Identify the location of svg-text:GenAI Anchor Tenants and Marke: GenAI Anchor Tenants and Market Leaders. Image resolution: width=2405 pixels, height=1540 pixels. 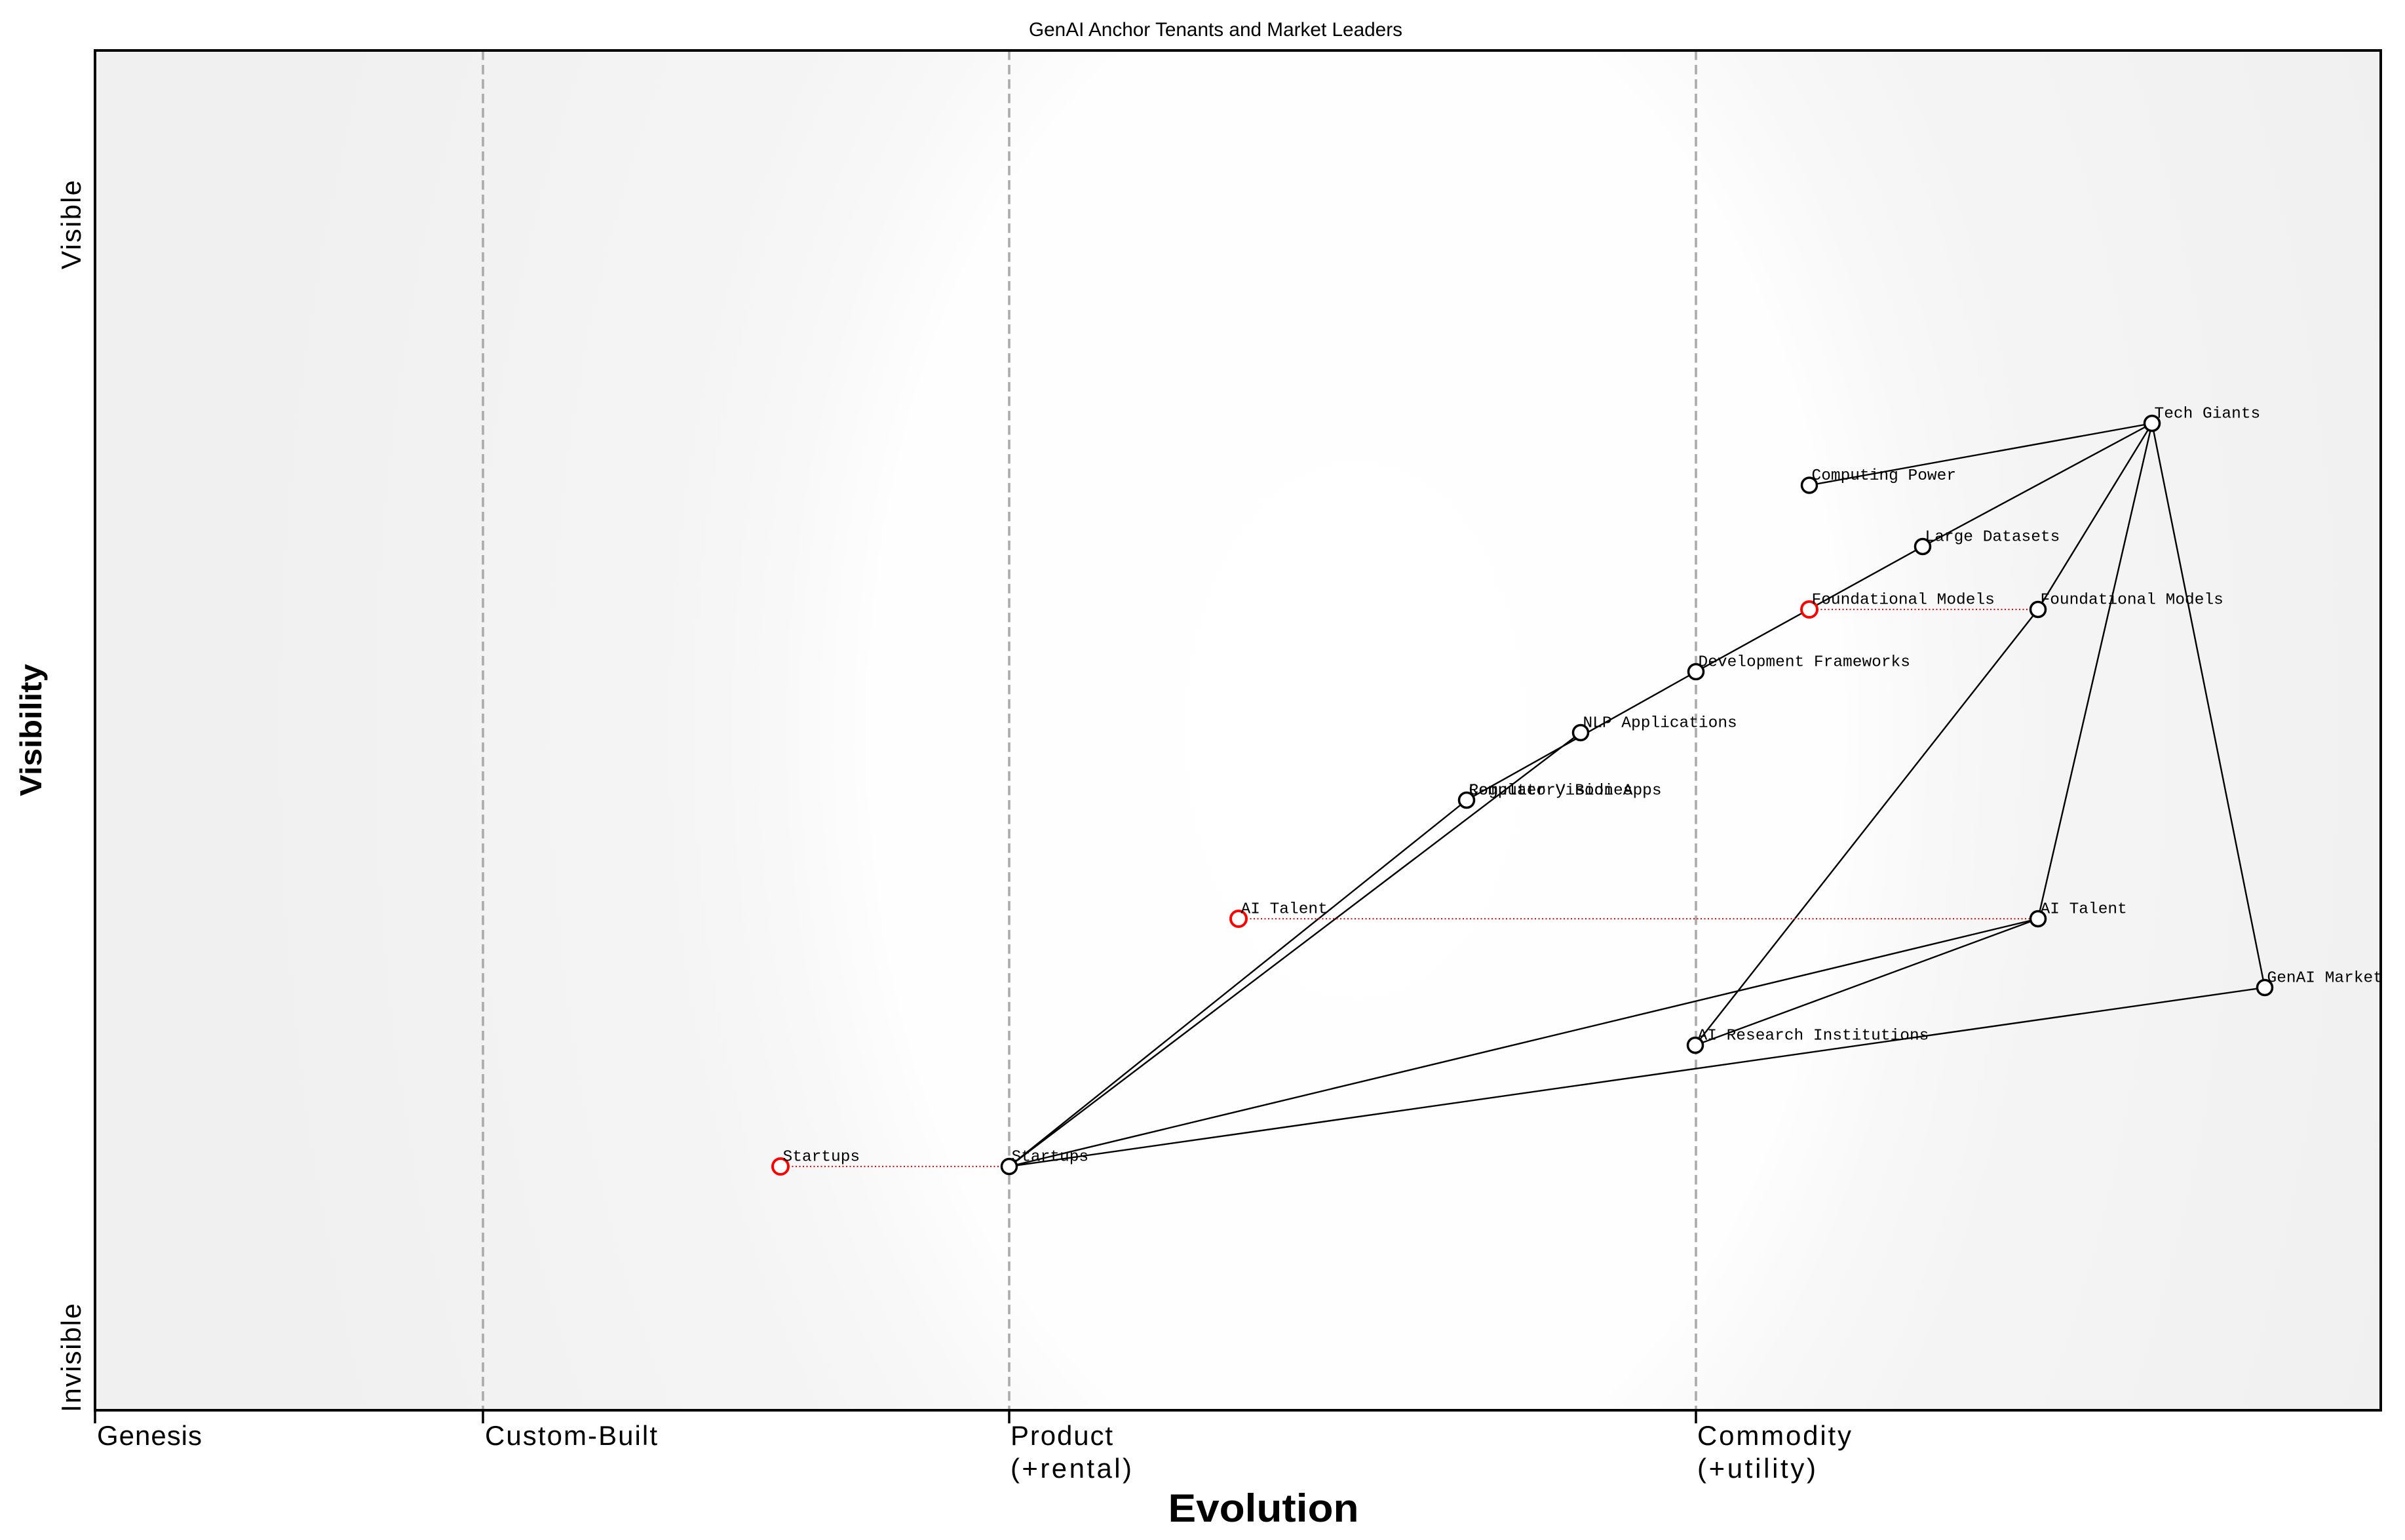
(1215, 30).